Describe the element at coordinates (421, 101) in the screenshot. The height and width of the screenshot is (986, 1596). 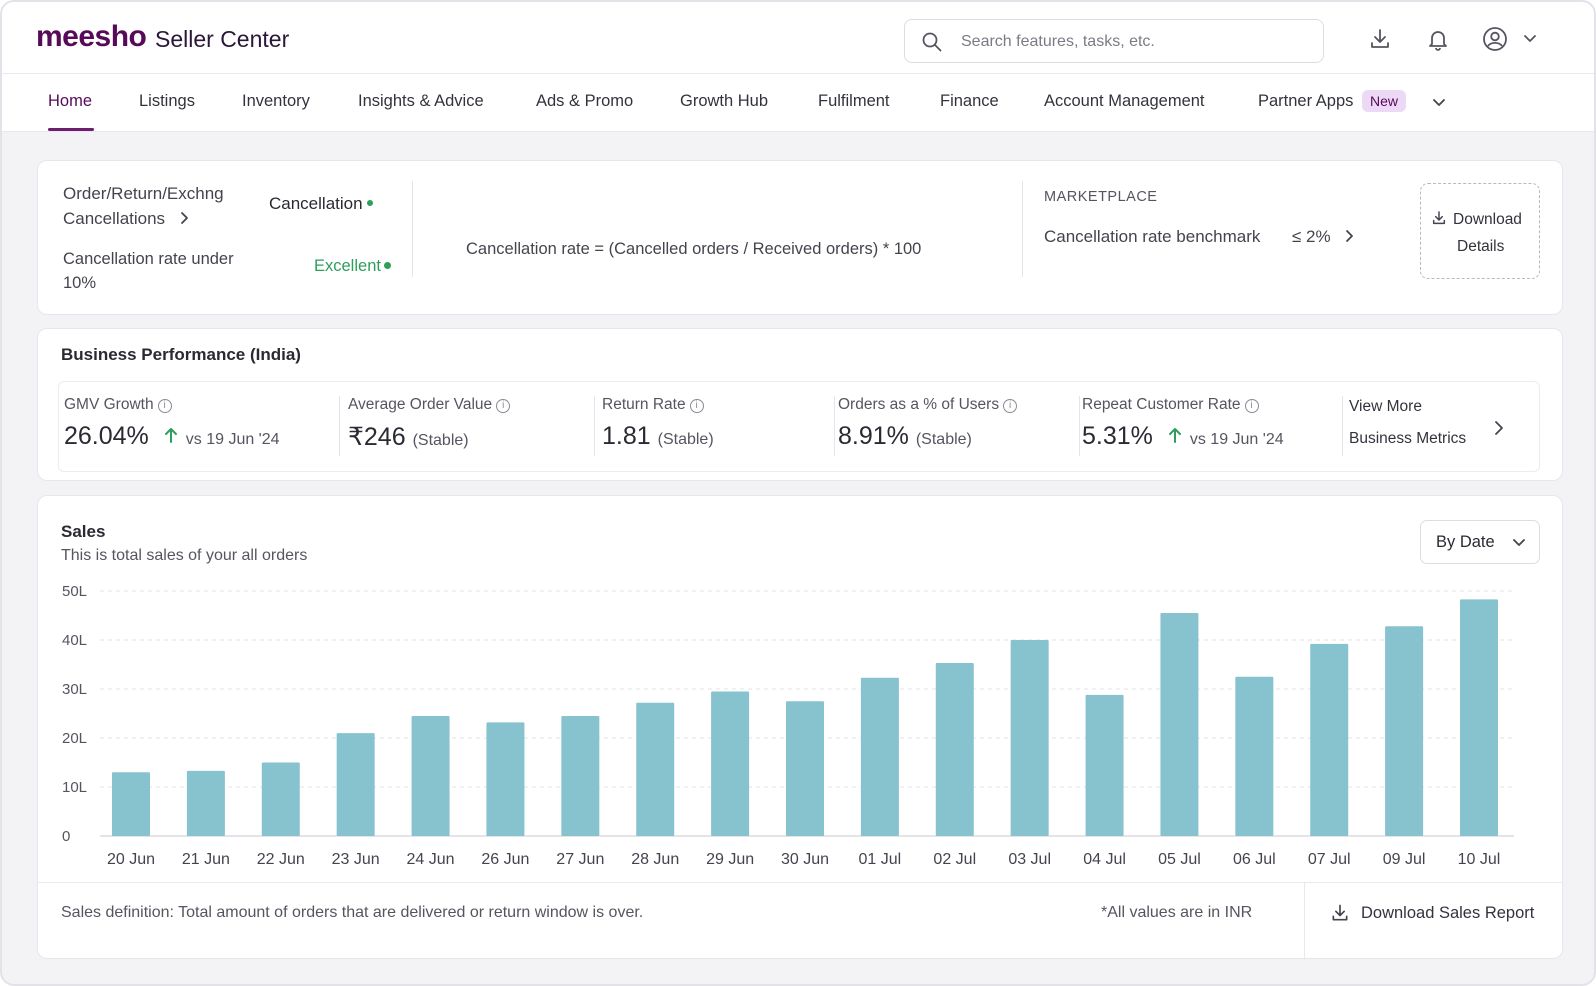
I see `nav-insights-advice: Insights & Advice` at that location.